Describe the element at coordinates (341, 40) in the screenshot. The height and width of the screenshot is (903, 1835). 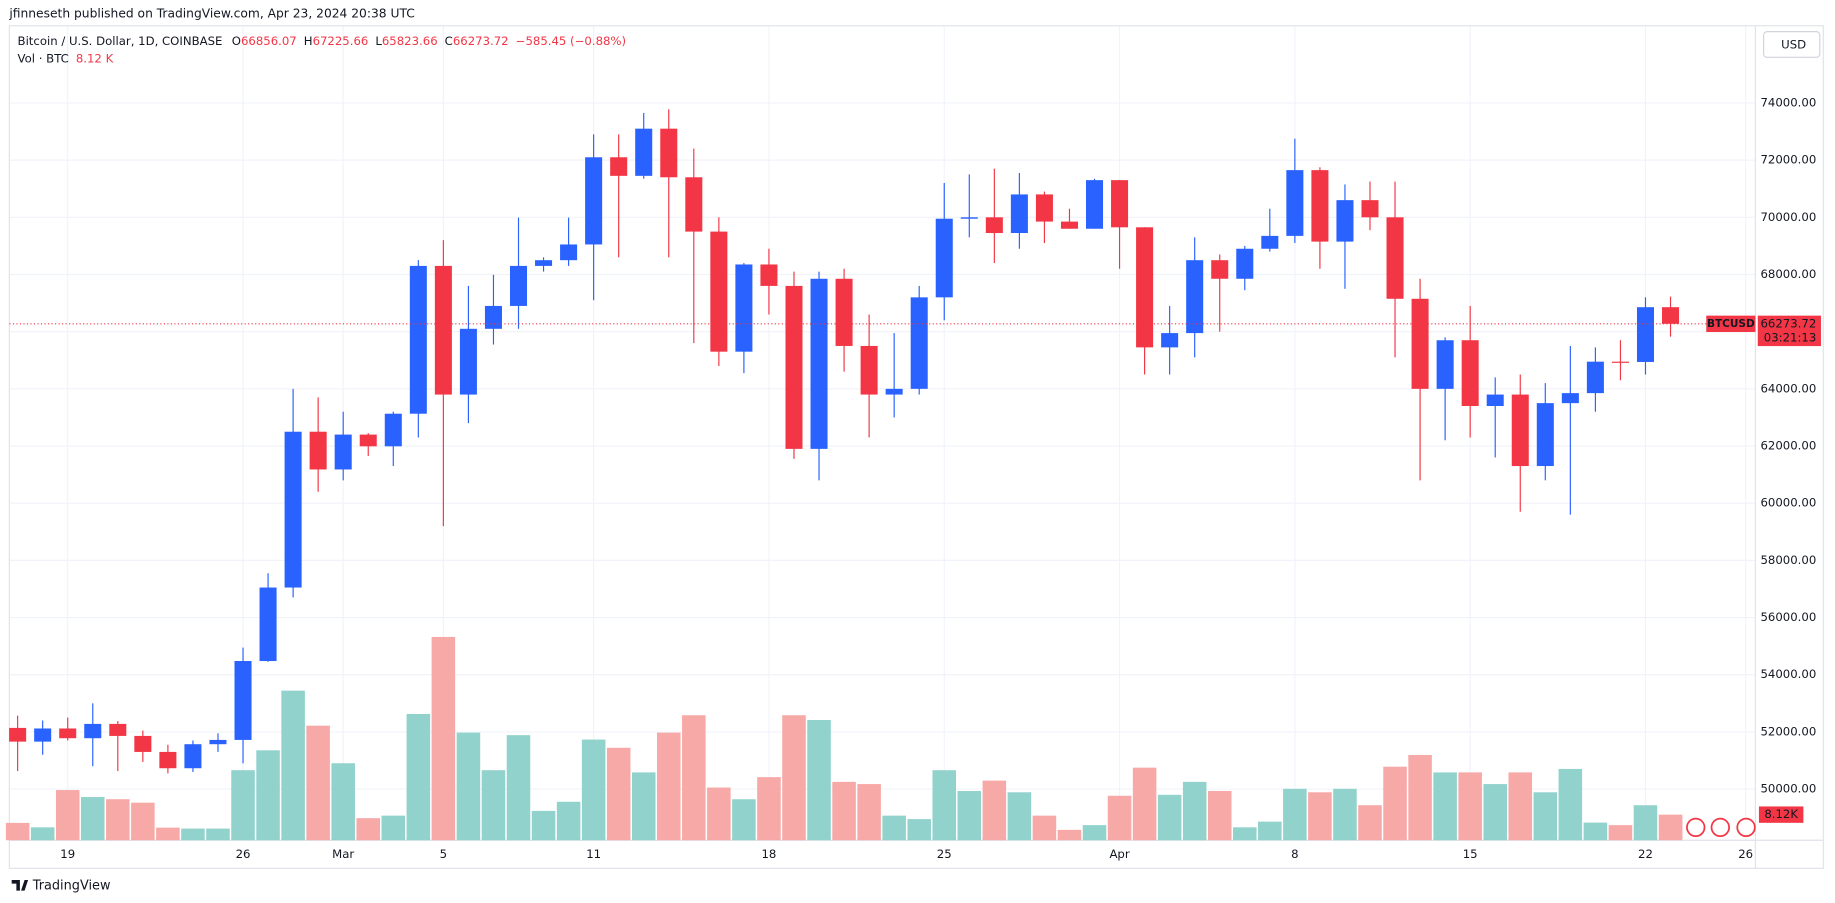
I see `legend-value: 67225.66` at that location.